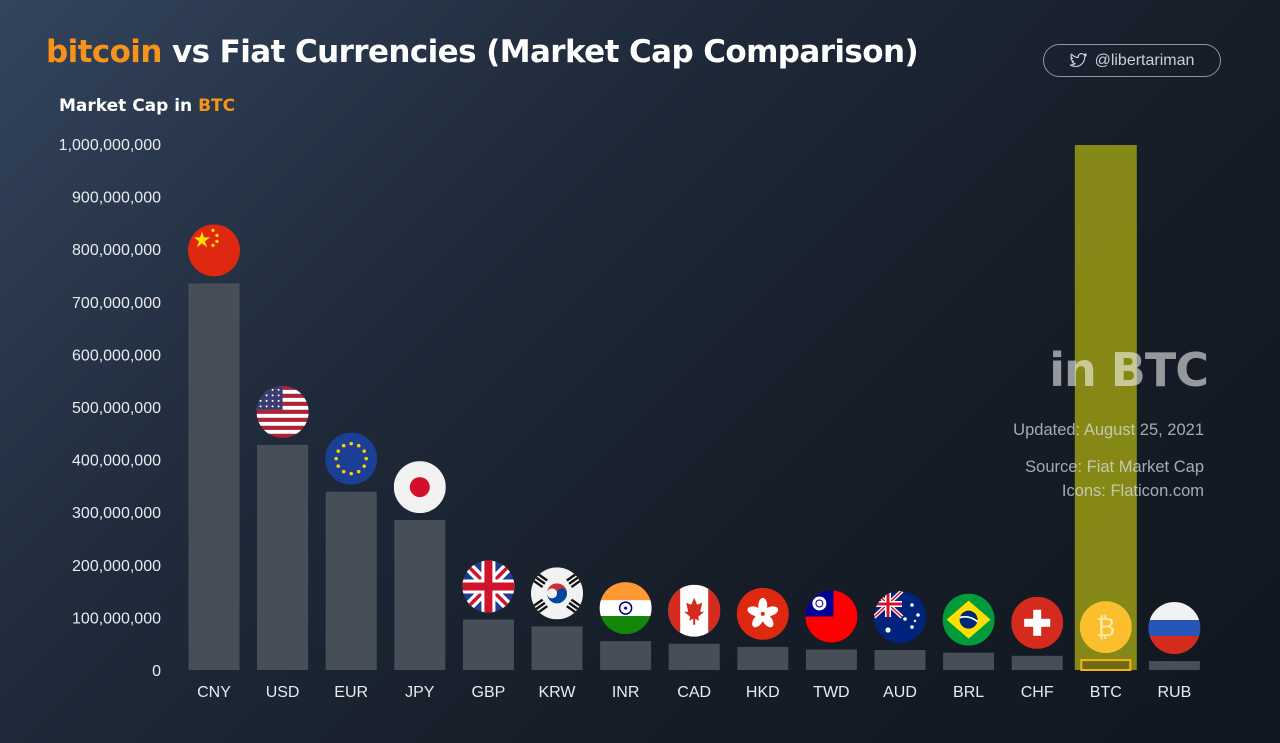 The height and width of the screenshot is (743, 1280). I want to click on uk-flag-icon, so click(488, 586).